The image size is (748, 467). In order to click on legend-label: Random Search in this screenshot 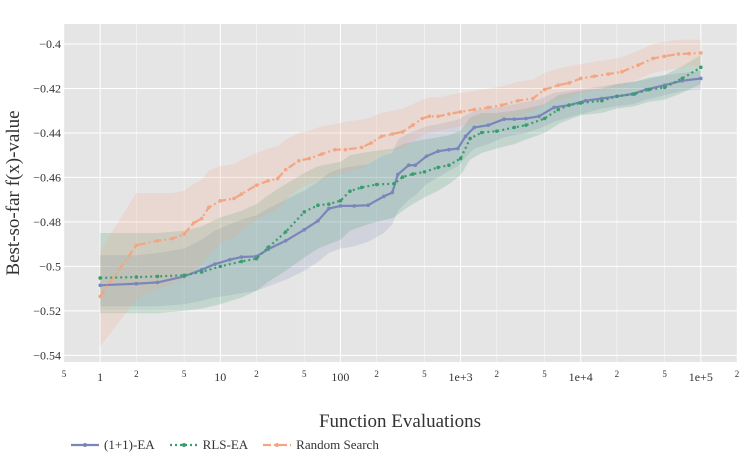, I will do `click(337, 444)`.